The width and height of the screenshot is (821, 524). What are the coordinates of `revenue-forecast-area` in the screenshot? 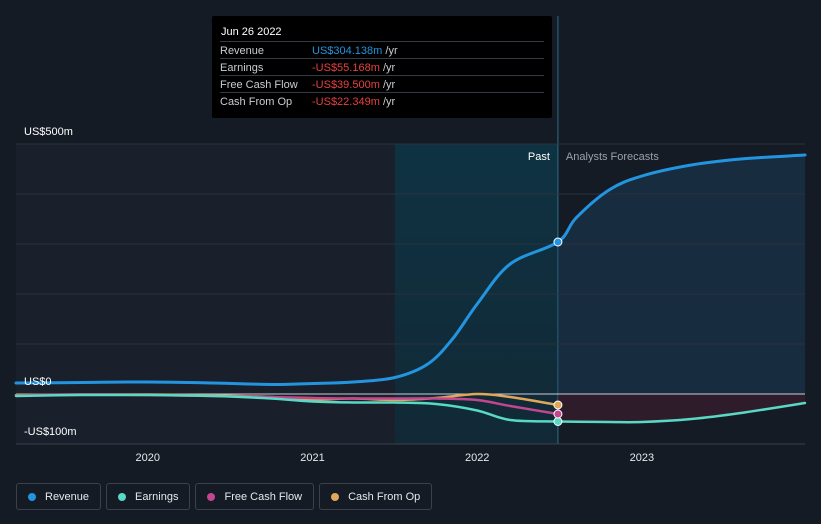 It's located at (681, 274).